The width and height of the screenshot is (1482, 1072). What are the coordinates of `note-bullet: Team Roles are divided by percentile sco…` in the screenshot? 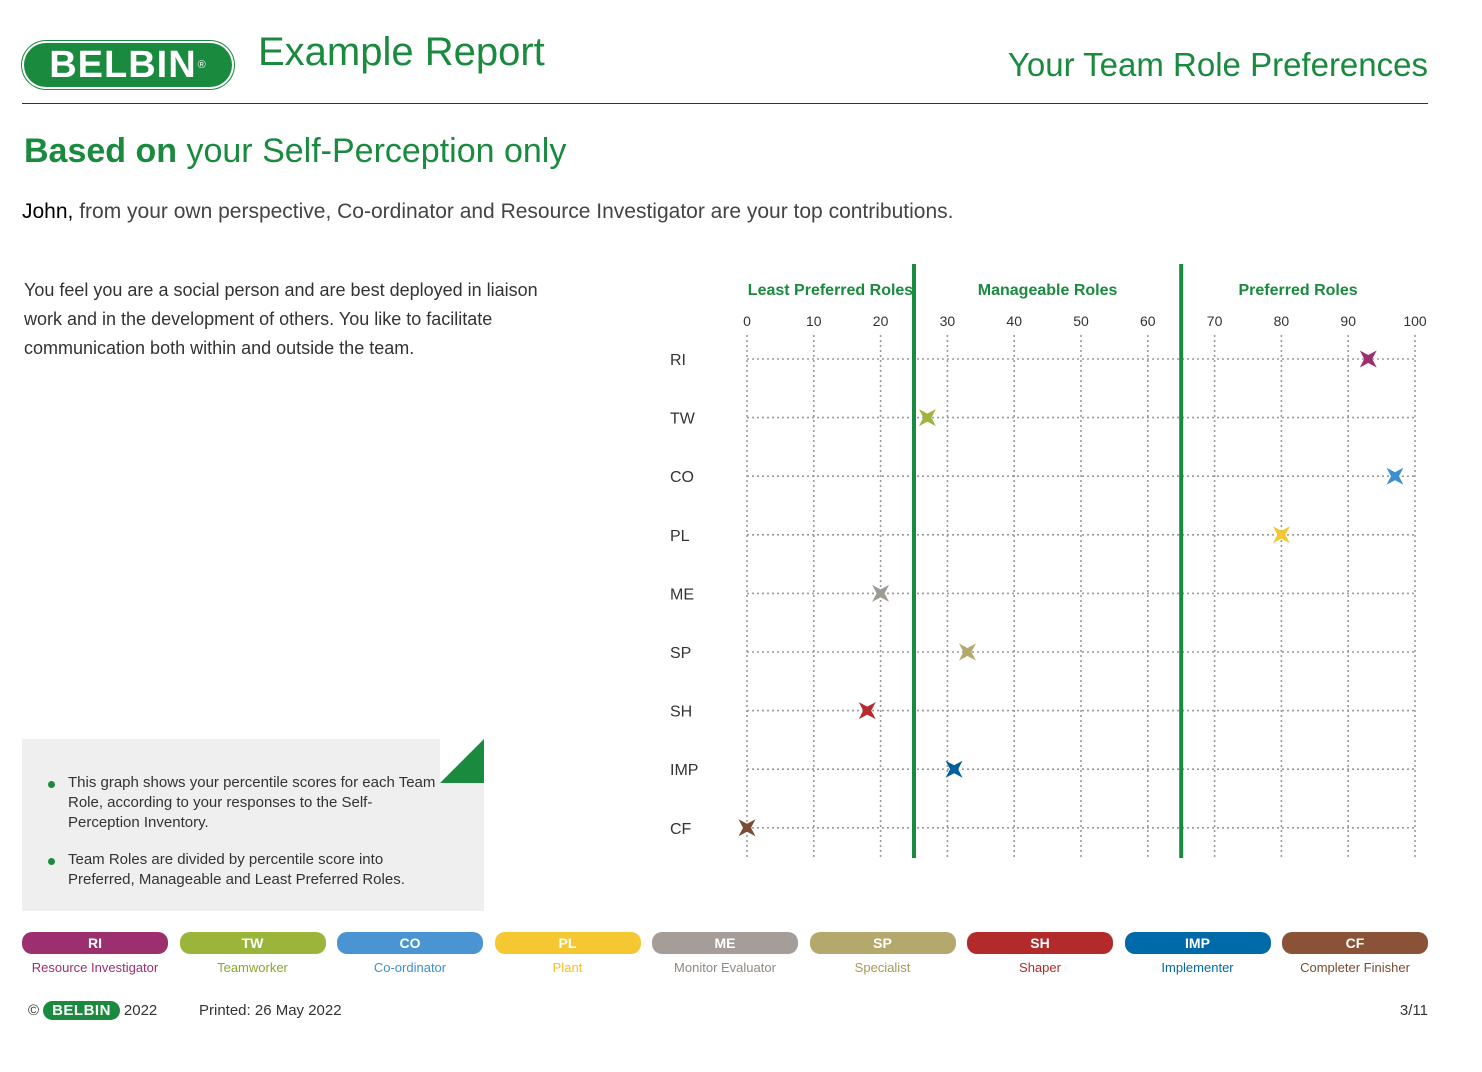 It's located at (241, 870).